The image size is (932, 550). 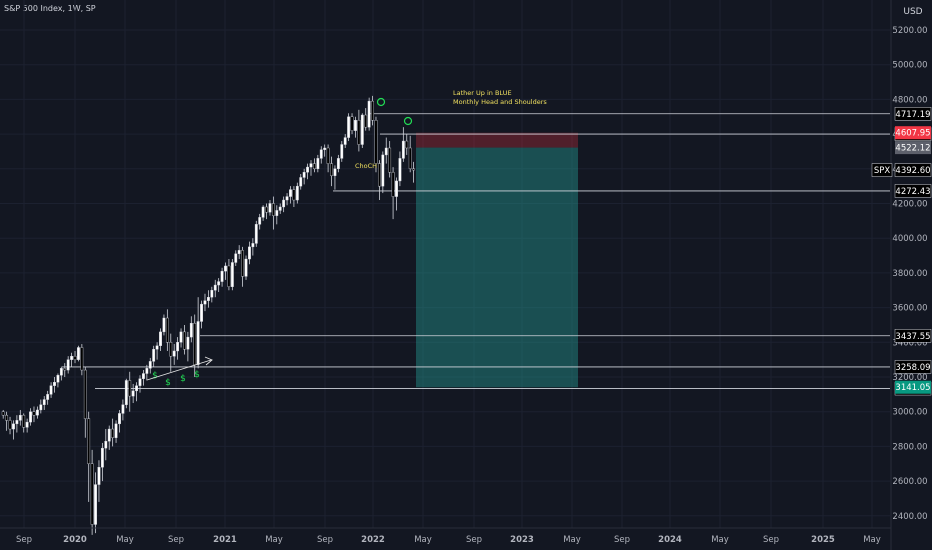 I want to click on y-tick-label: 5200.00, so click(x=909, y=31).